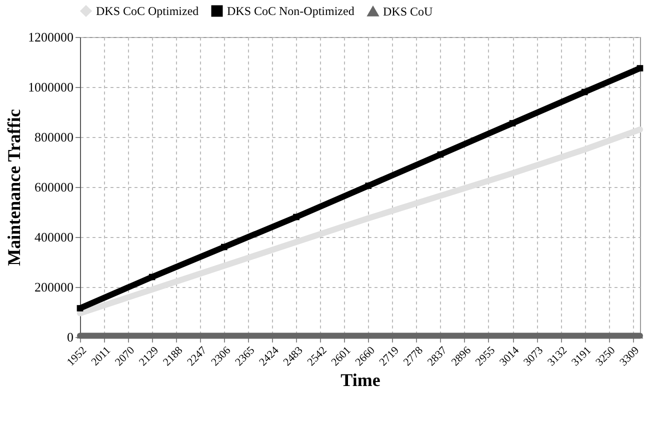 The width and height of the screenshot is (668, 429). Describe the element at coordinates (51, 37) in the screenshot. I see `y-tick-label: 1200000` at that location.